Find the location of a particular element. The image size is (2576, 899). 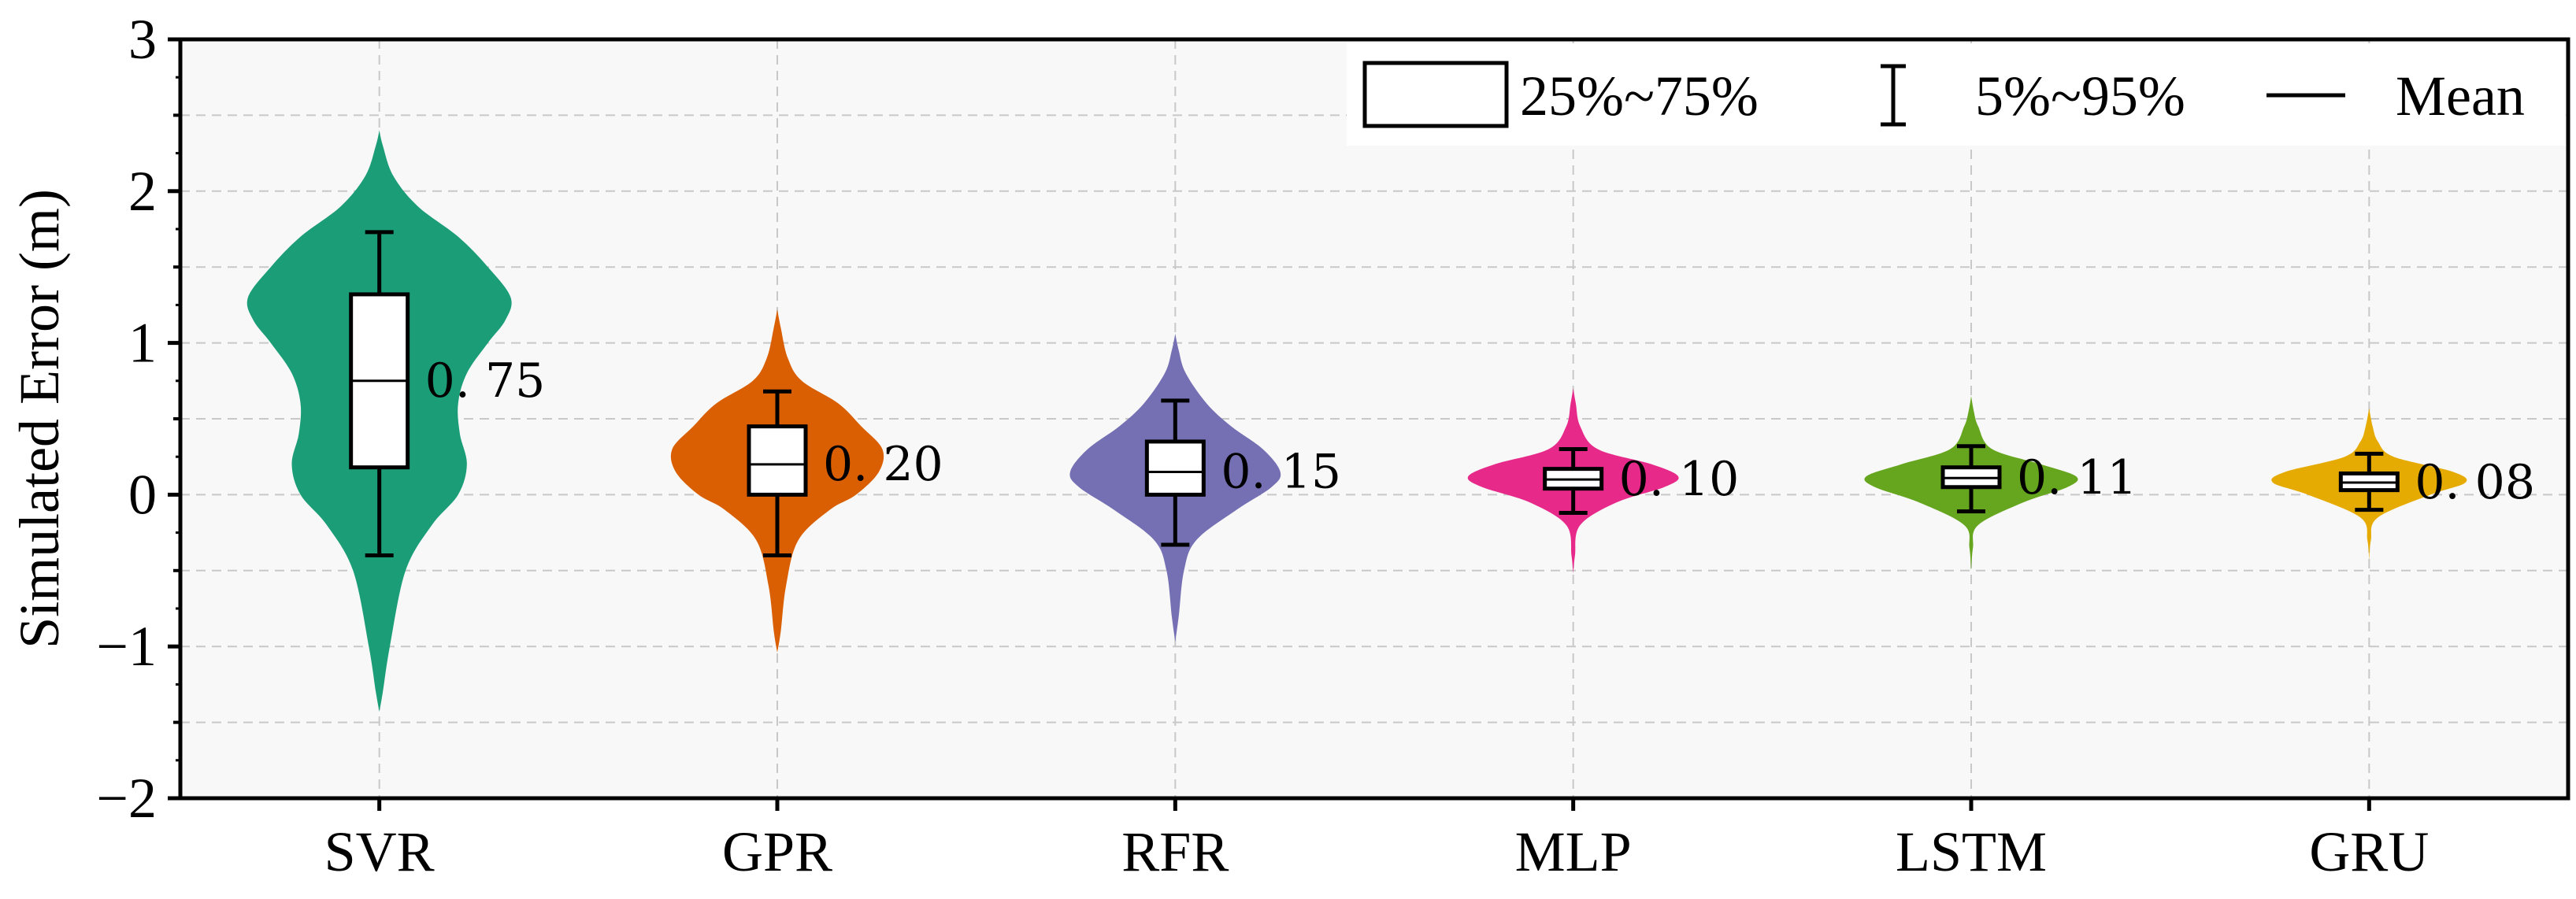

mean-label: 0. 10 is located at coordinates (1679, 479).